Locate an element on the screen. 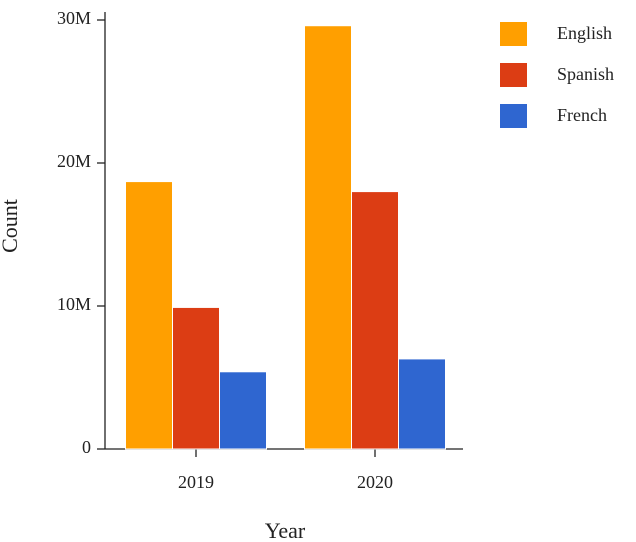 This screenshot has height=542, width=636. x-axis-label: Year is located at coordinates (285, 530).